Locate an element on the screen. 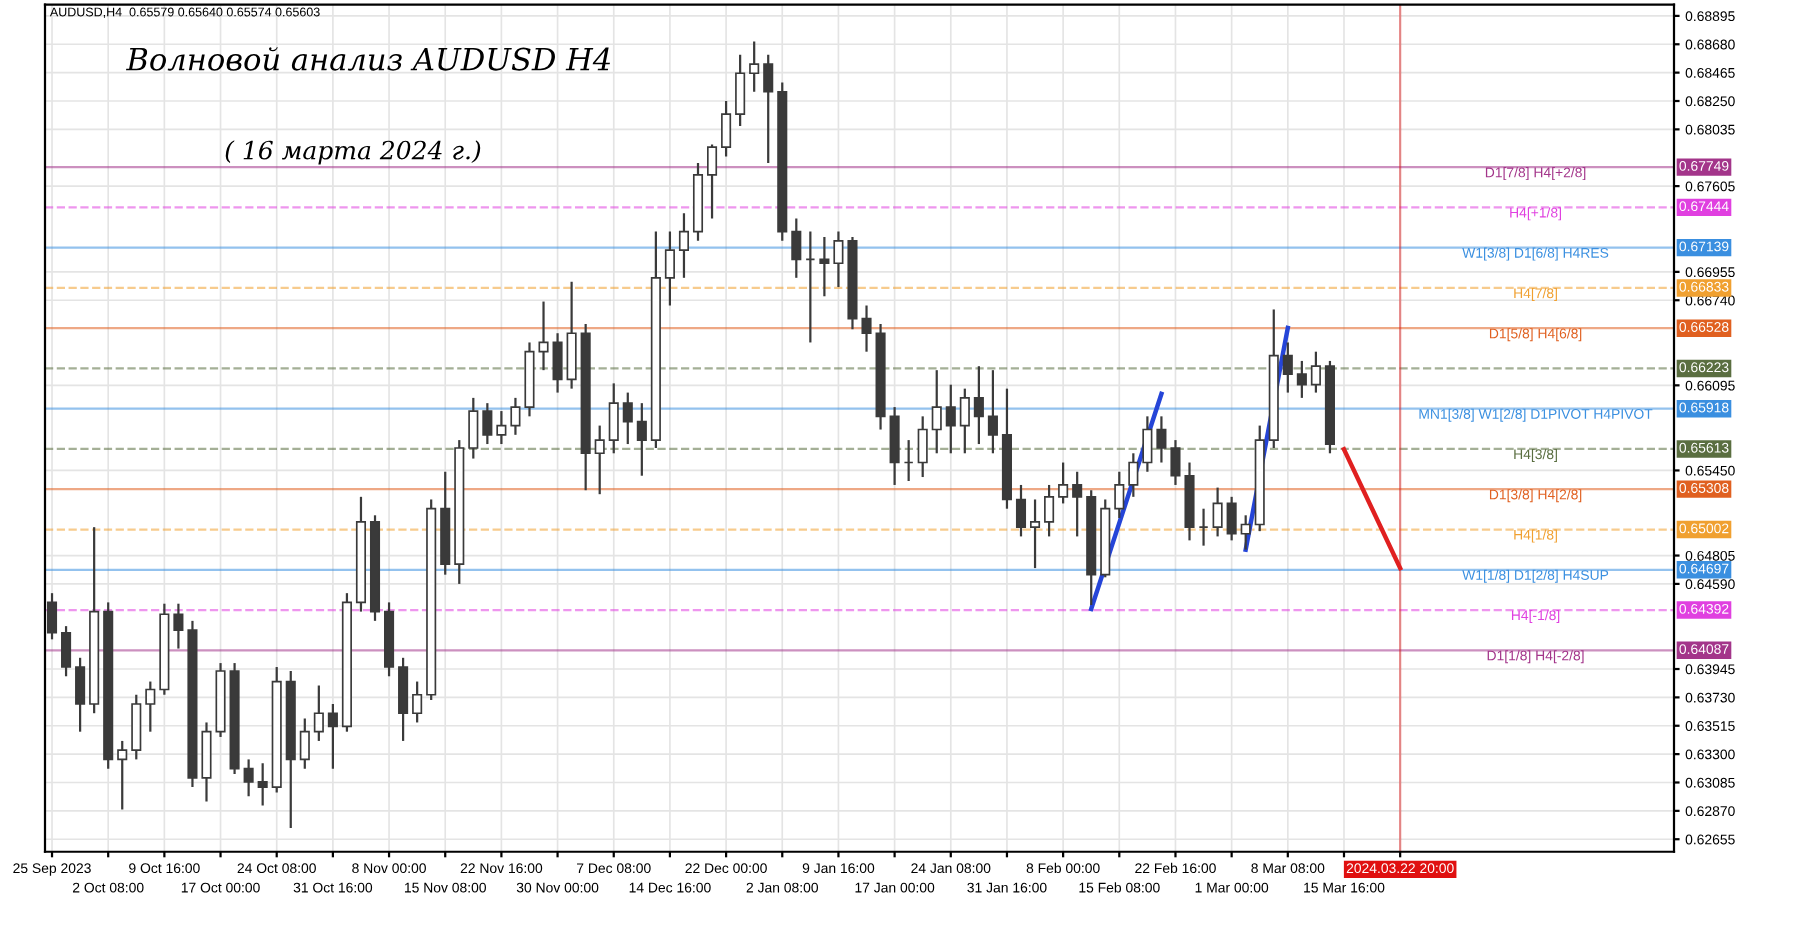  text: ( 16 марта 2024 г.) is located at coordinates (353, 152).